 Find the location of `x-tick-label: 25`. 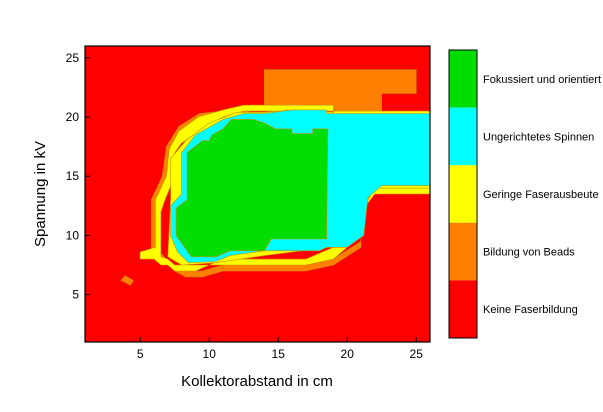

x-tick-label: 25 is located at coordinates (417, 354).